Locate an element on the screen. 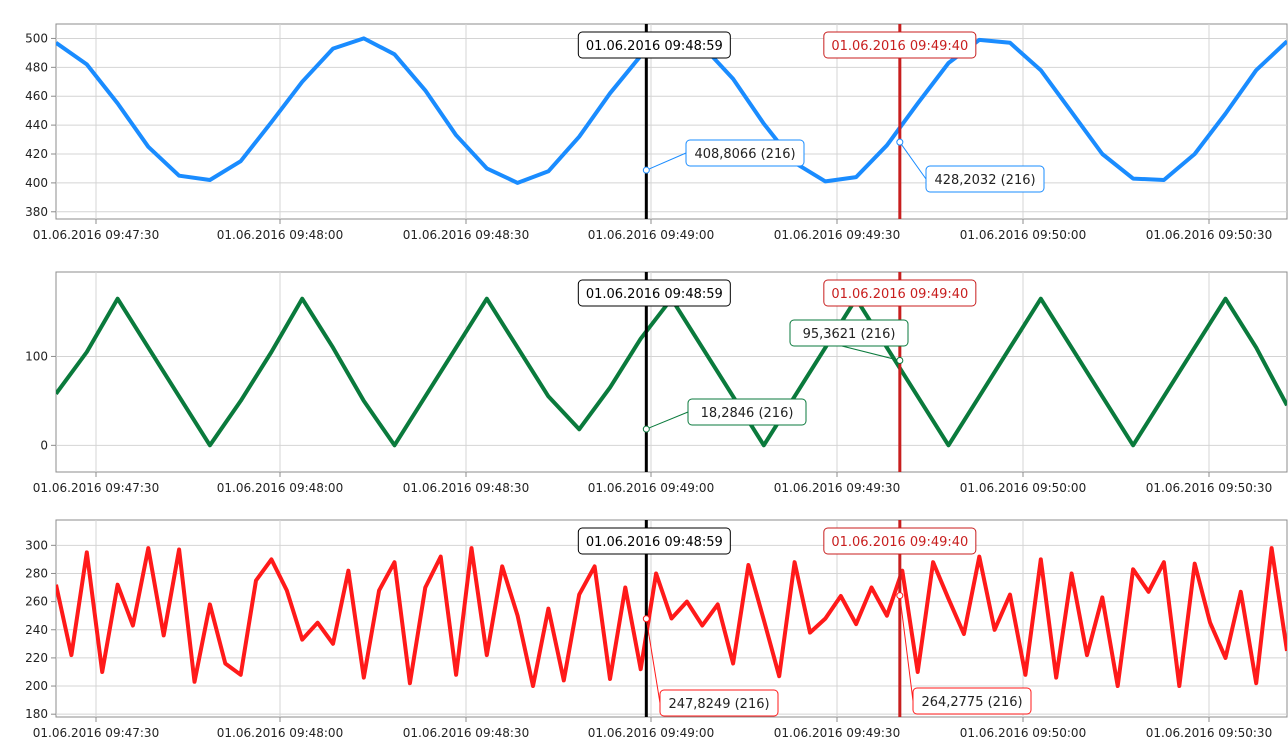 The height and width of the screenshot is (749, 1288). annotation-value: 95,3621 (216) is located at coordinates (849, 334).